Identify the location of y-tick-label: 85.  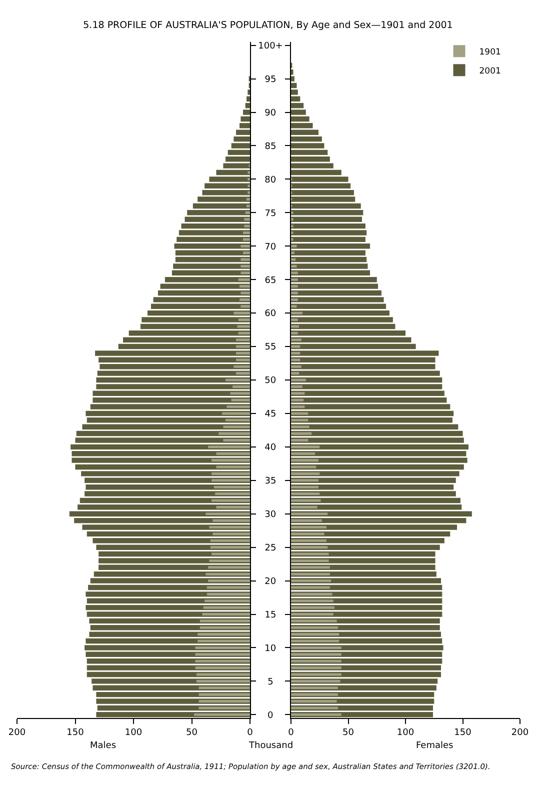
(270, 147).